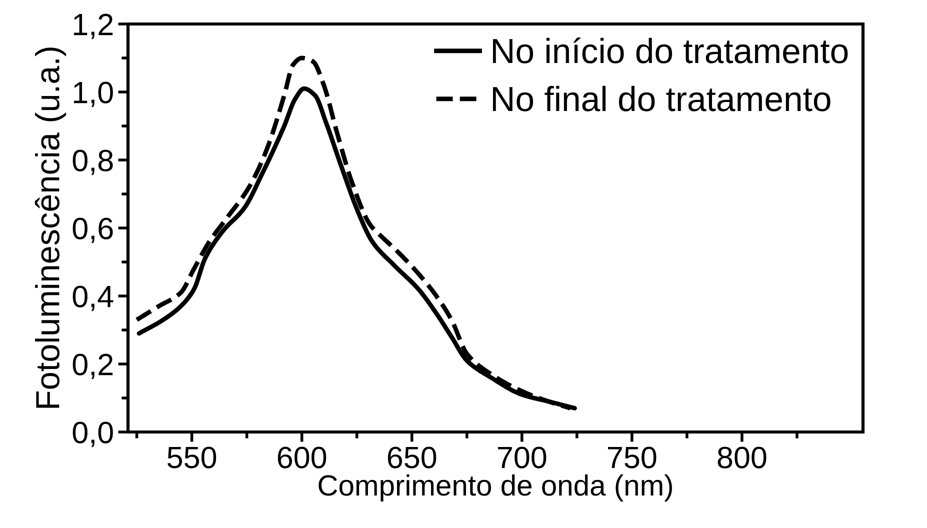 Image resolution: width=927 pixels, height=528 pixels. What do you see at coordinates (92, 366) in the screenshot?
I see `y-tick-label: 0,2` at bounding box center [92, 366].